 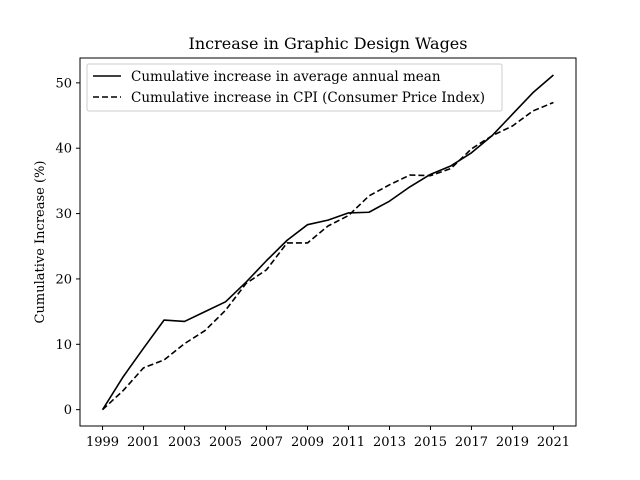 I want to click on legend-box, so click(x=294, y=87).